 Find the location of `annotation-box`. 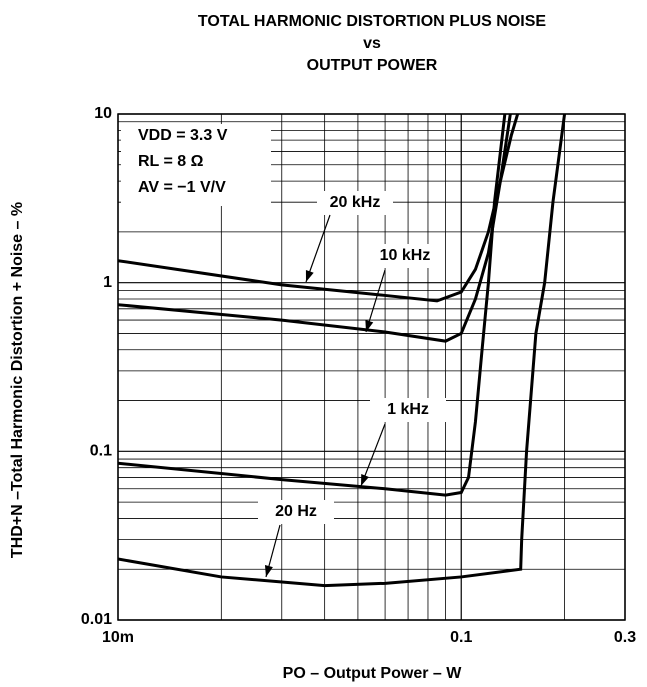

annotation-box is located at coordinates (196, 165).